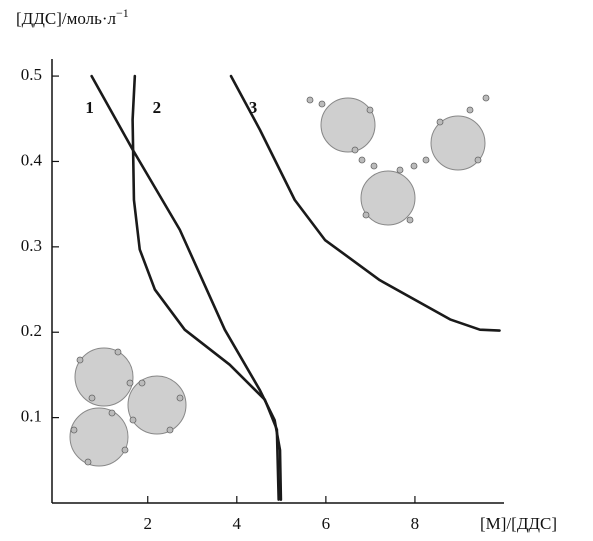 The width and height of the screenshot is (593, 541). Describe the element at coordinates (237, 523) in the screenshot. I see `x-tick-label: 4` at that location.